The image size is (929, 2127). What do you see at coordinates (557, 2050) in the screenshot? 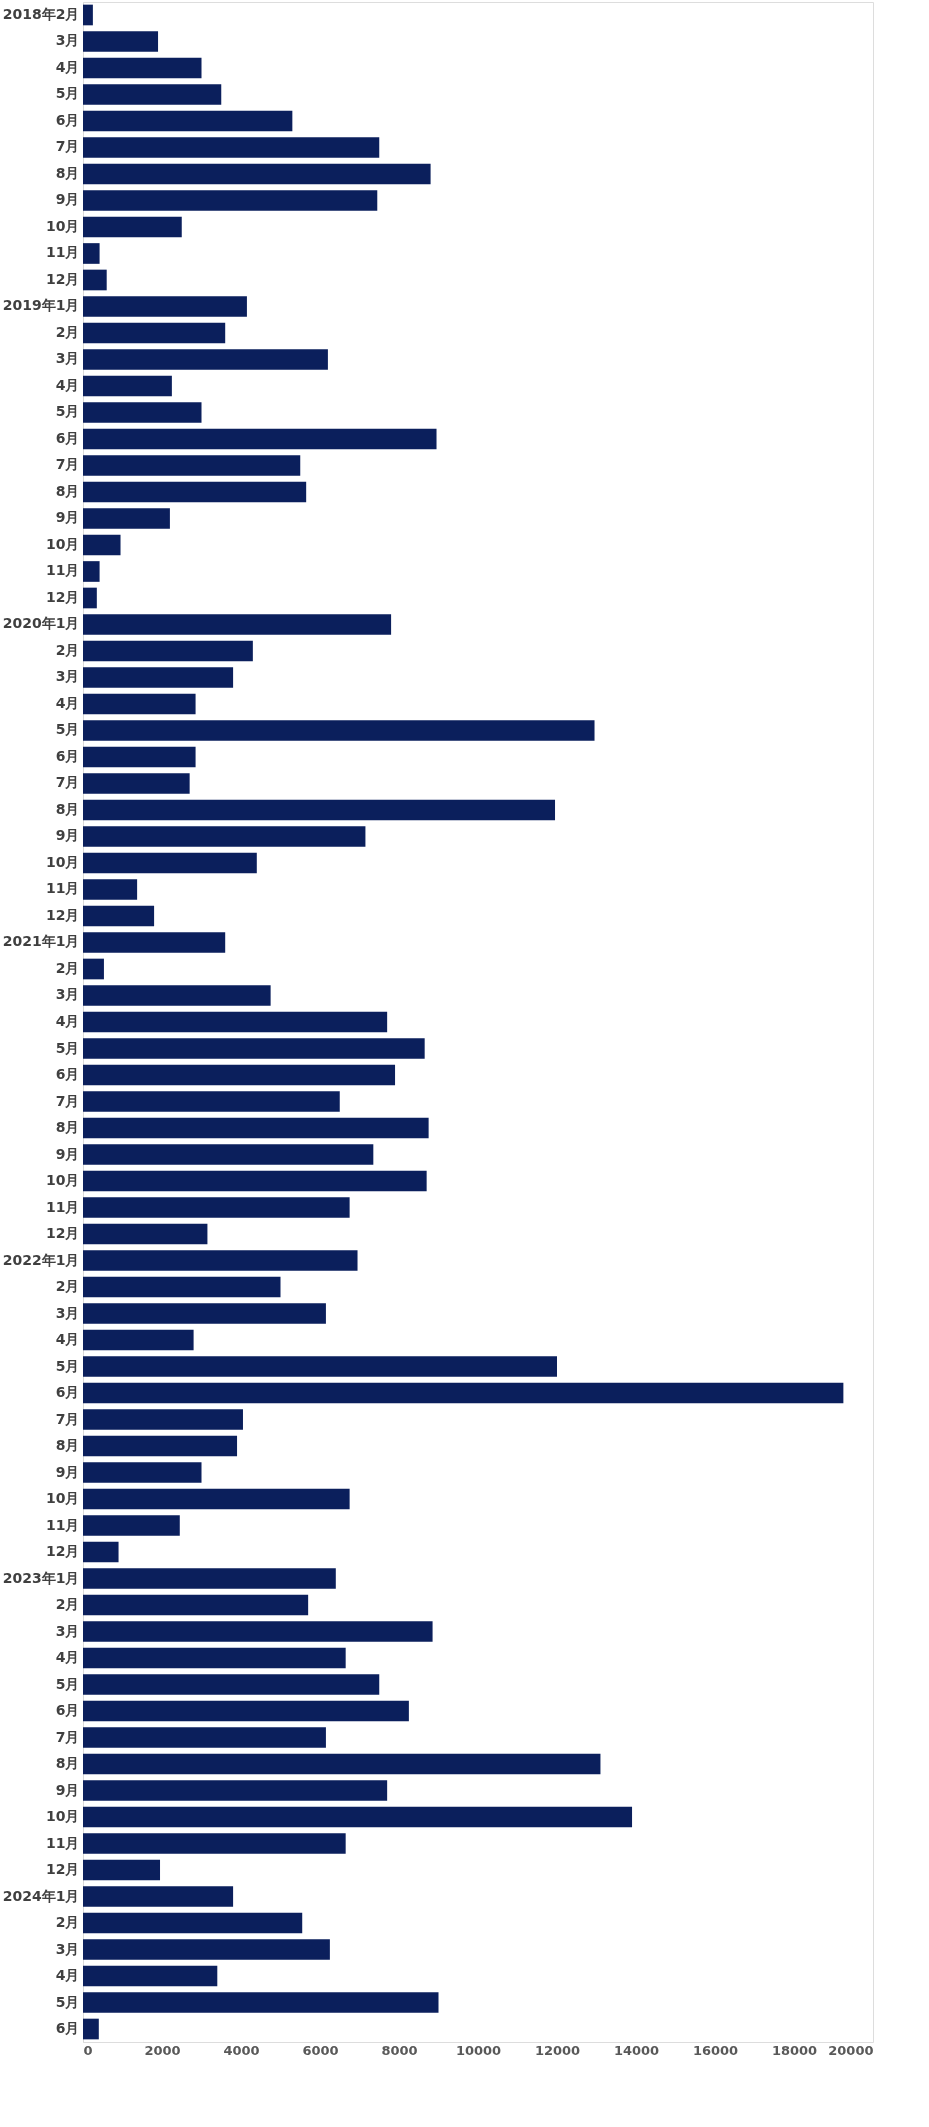
I see `x-tick-label: 12000` at bounding box center [557, 2050].